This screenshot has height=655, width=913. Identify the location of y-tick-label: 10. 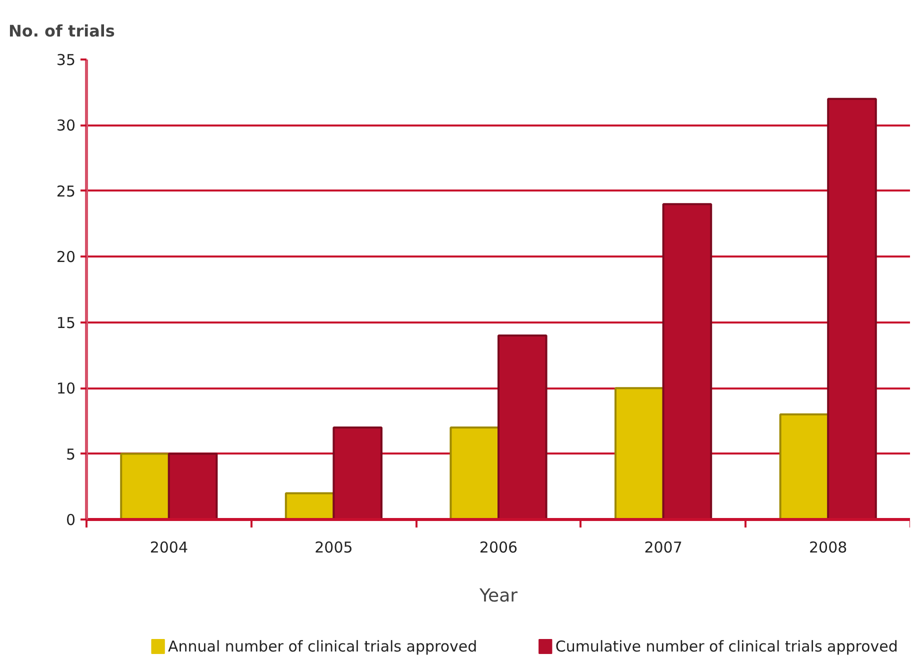
(66, 389).